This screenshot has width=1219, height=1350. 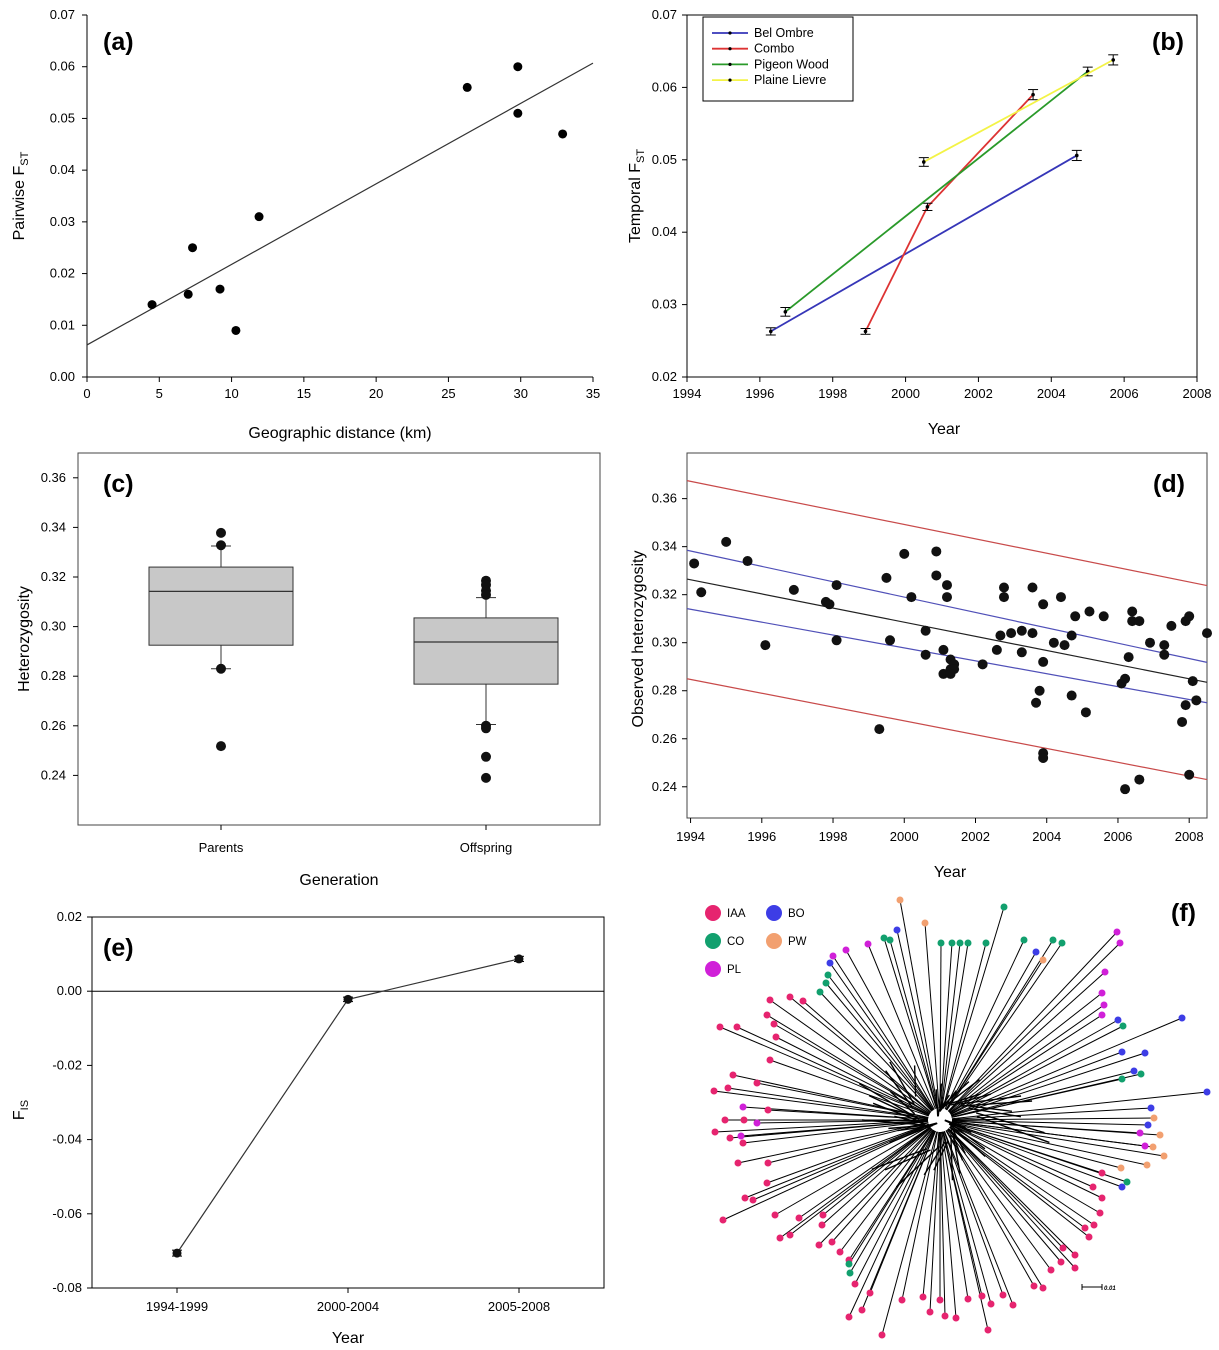 What do you see at coordinates (340, 204) in the screenshot?
I see `regression-line` at bounding box center [340, 204].